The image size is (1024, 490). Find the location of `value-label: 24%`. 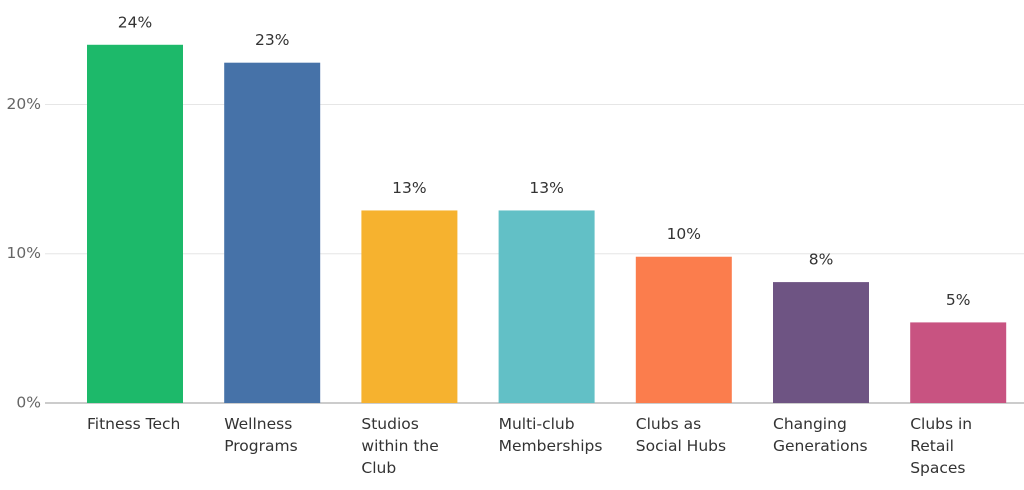

value-label: 24% is located at coordinates (135, 22).